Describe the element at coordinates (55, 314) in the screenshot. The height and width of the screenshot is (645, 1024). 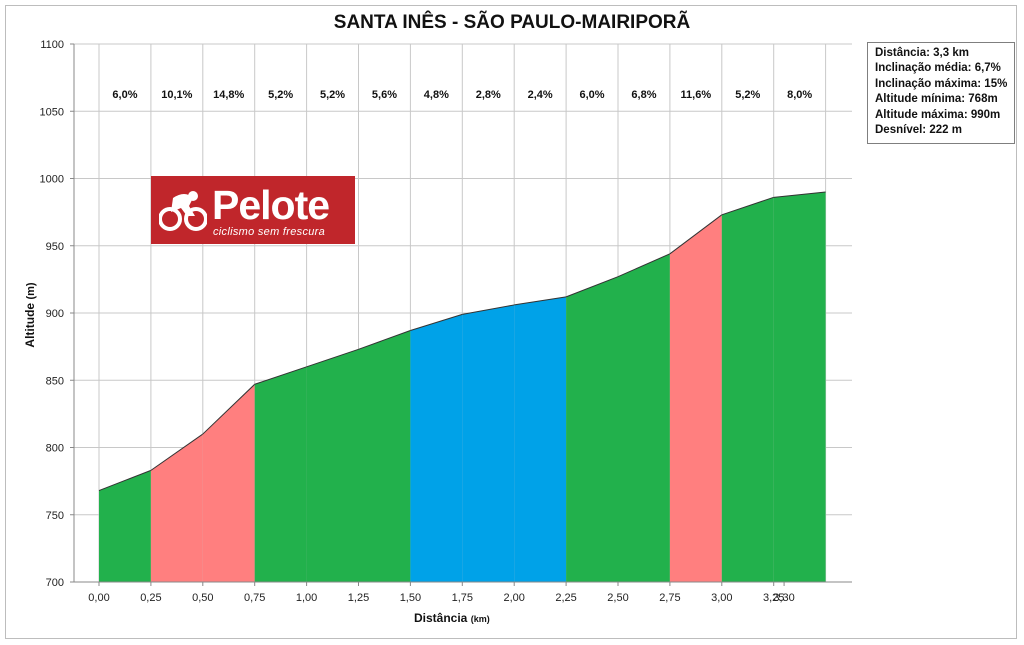
I see `y-tick-label: 900` at that location.